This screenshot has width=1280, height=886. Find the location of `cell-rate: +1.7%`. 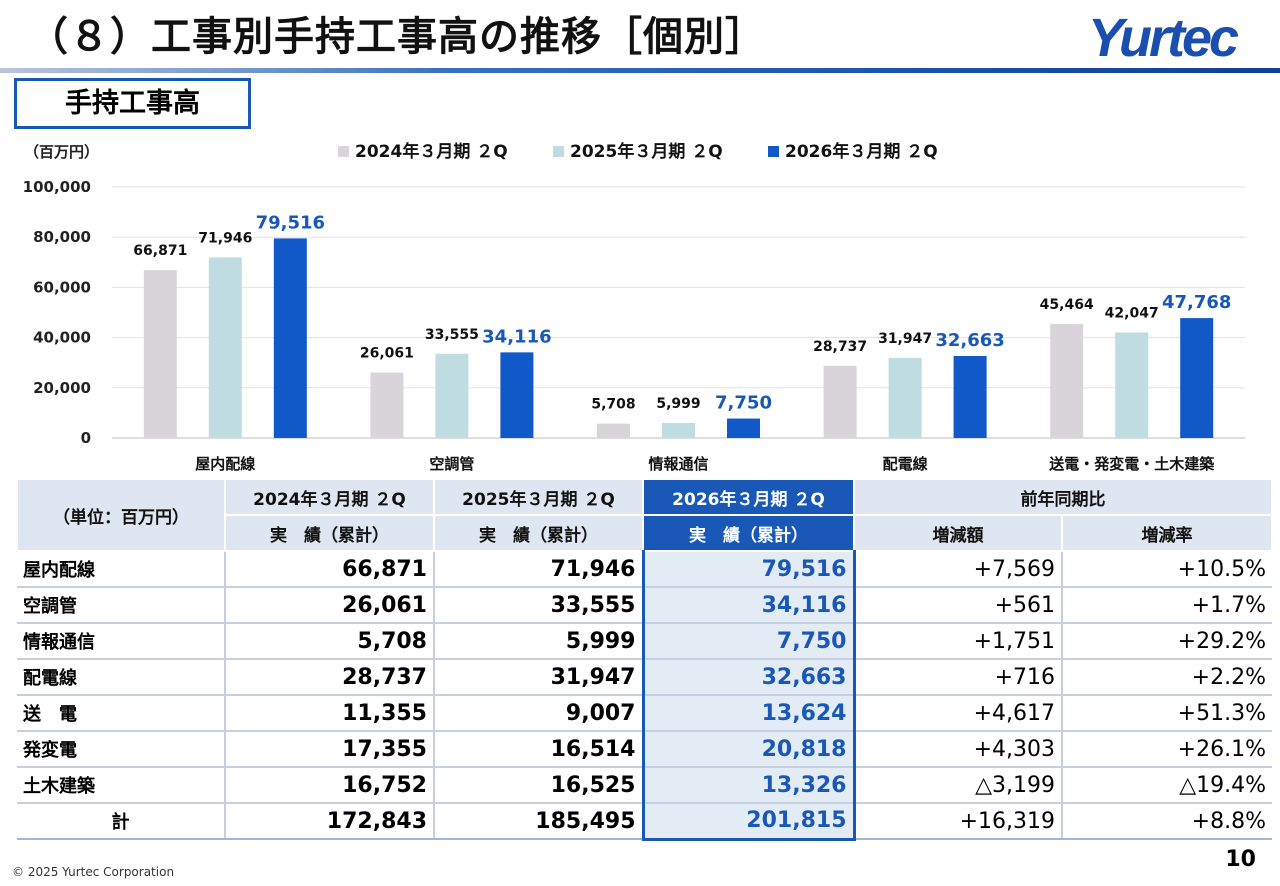

cell-rate: +1.7% is located at coordinates (1166, 605).